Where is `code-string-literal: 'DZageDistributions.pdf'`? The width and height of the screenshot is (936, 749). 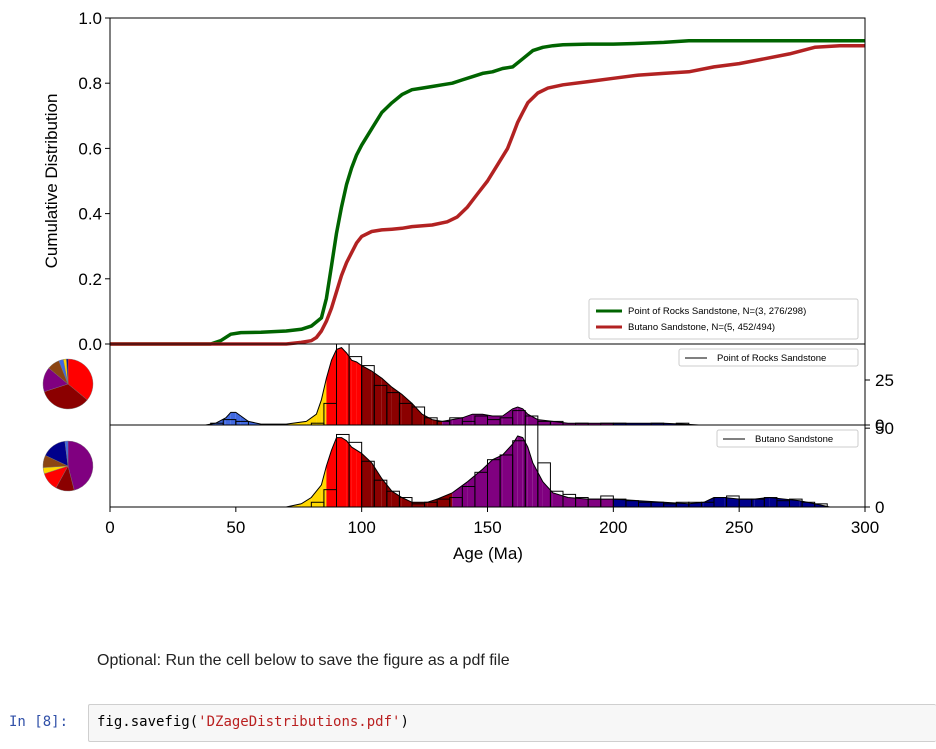 code-string-literal: 'DZageDistributions.pdf' is located at coordinates (299, 722).